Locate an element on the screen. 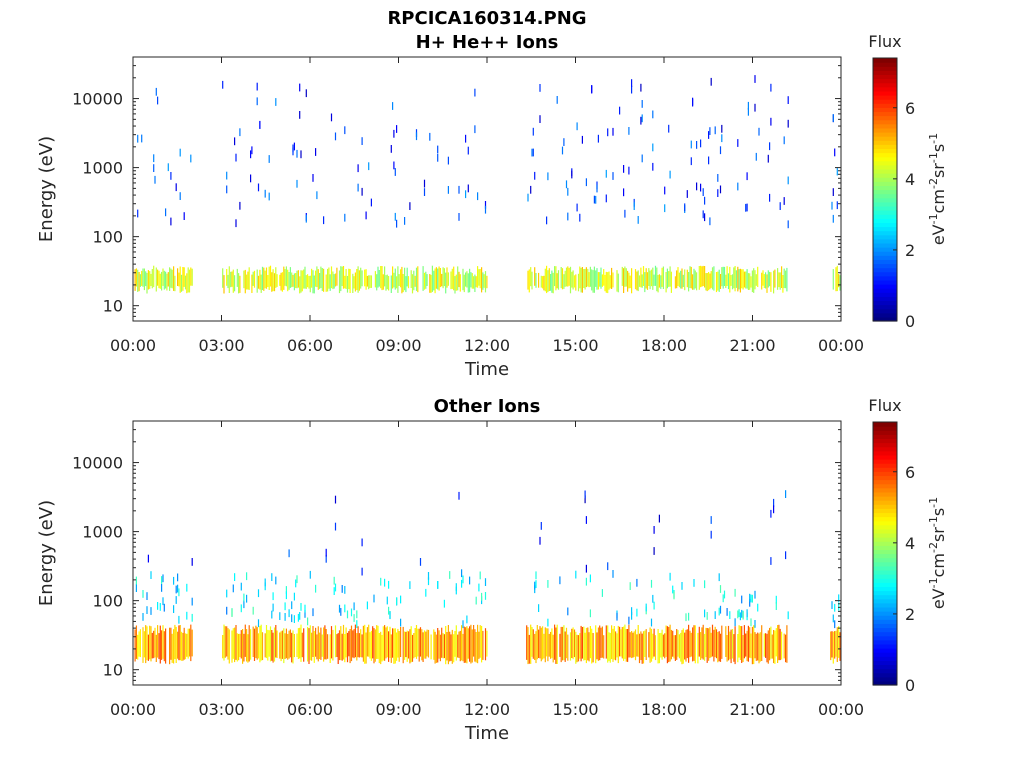 This screenshot has width=1024, height=768. x-tick-label: 12:00 is located at coordinates (487, 709).